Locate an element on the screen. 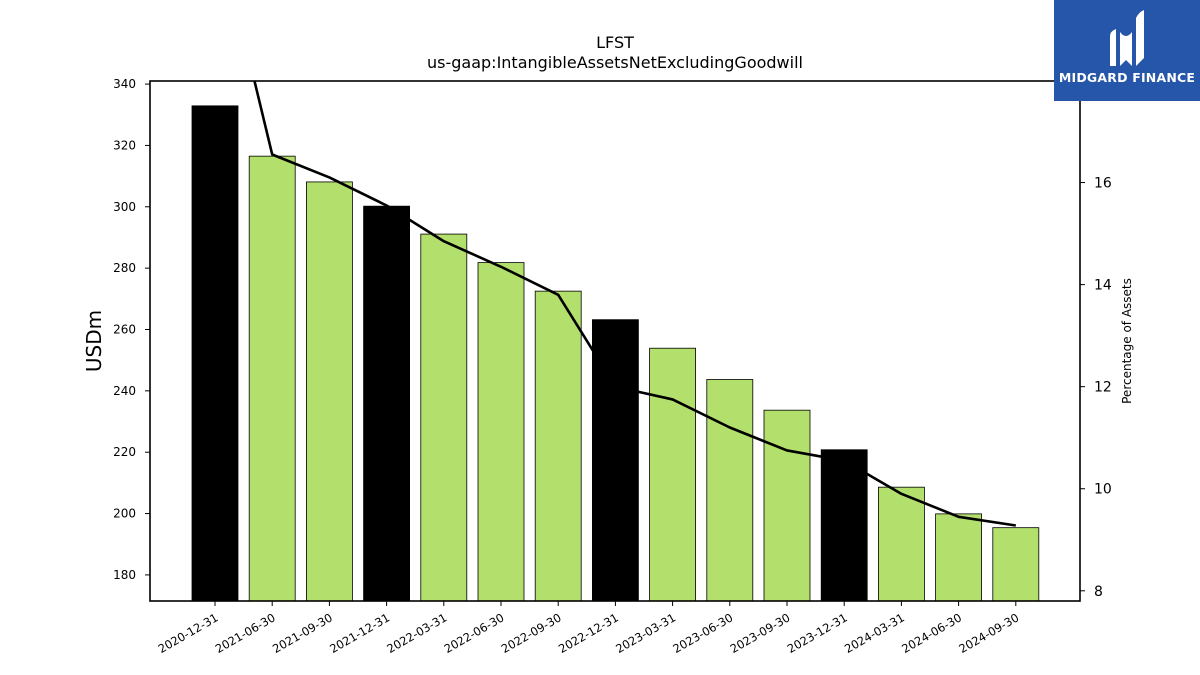 Image resolution: width=1200 pixels, height=675 pixels. y-axis-label: USDm is located at coordinates (94, 341).